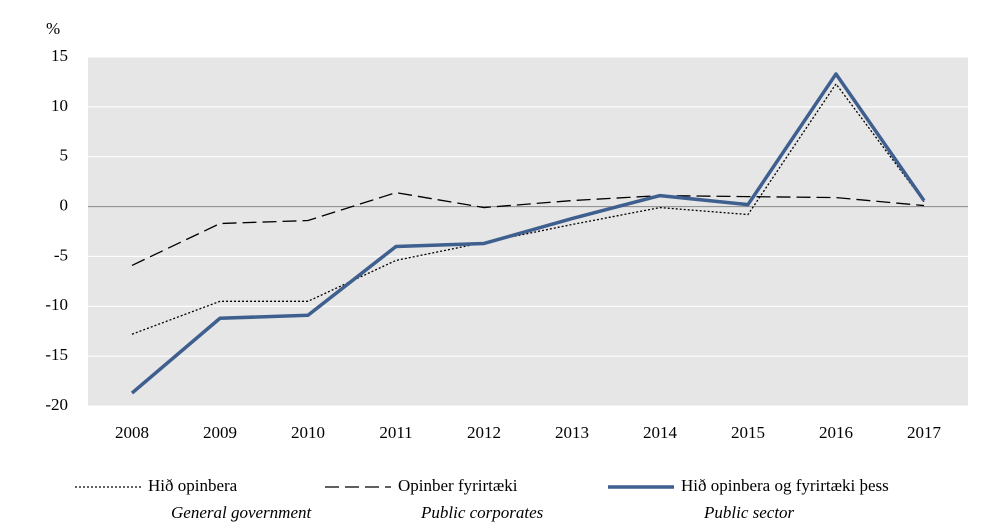 The width and height of the screenshot is (982, 531). Describe the element at coordinates (59, 55) in the screenshot. I see `y-tick-label: 15` at that location.